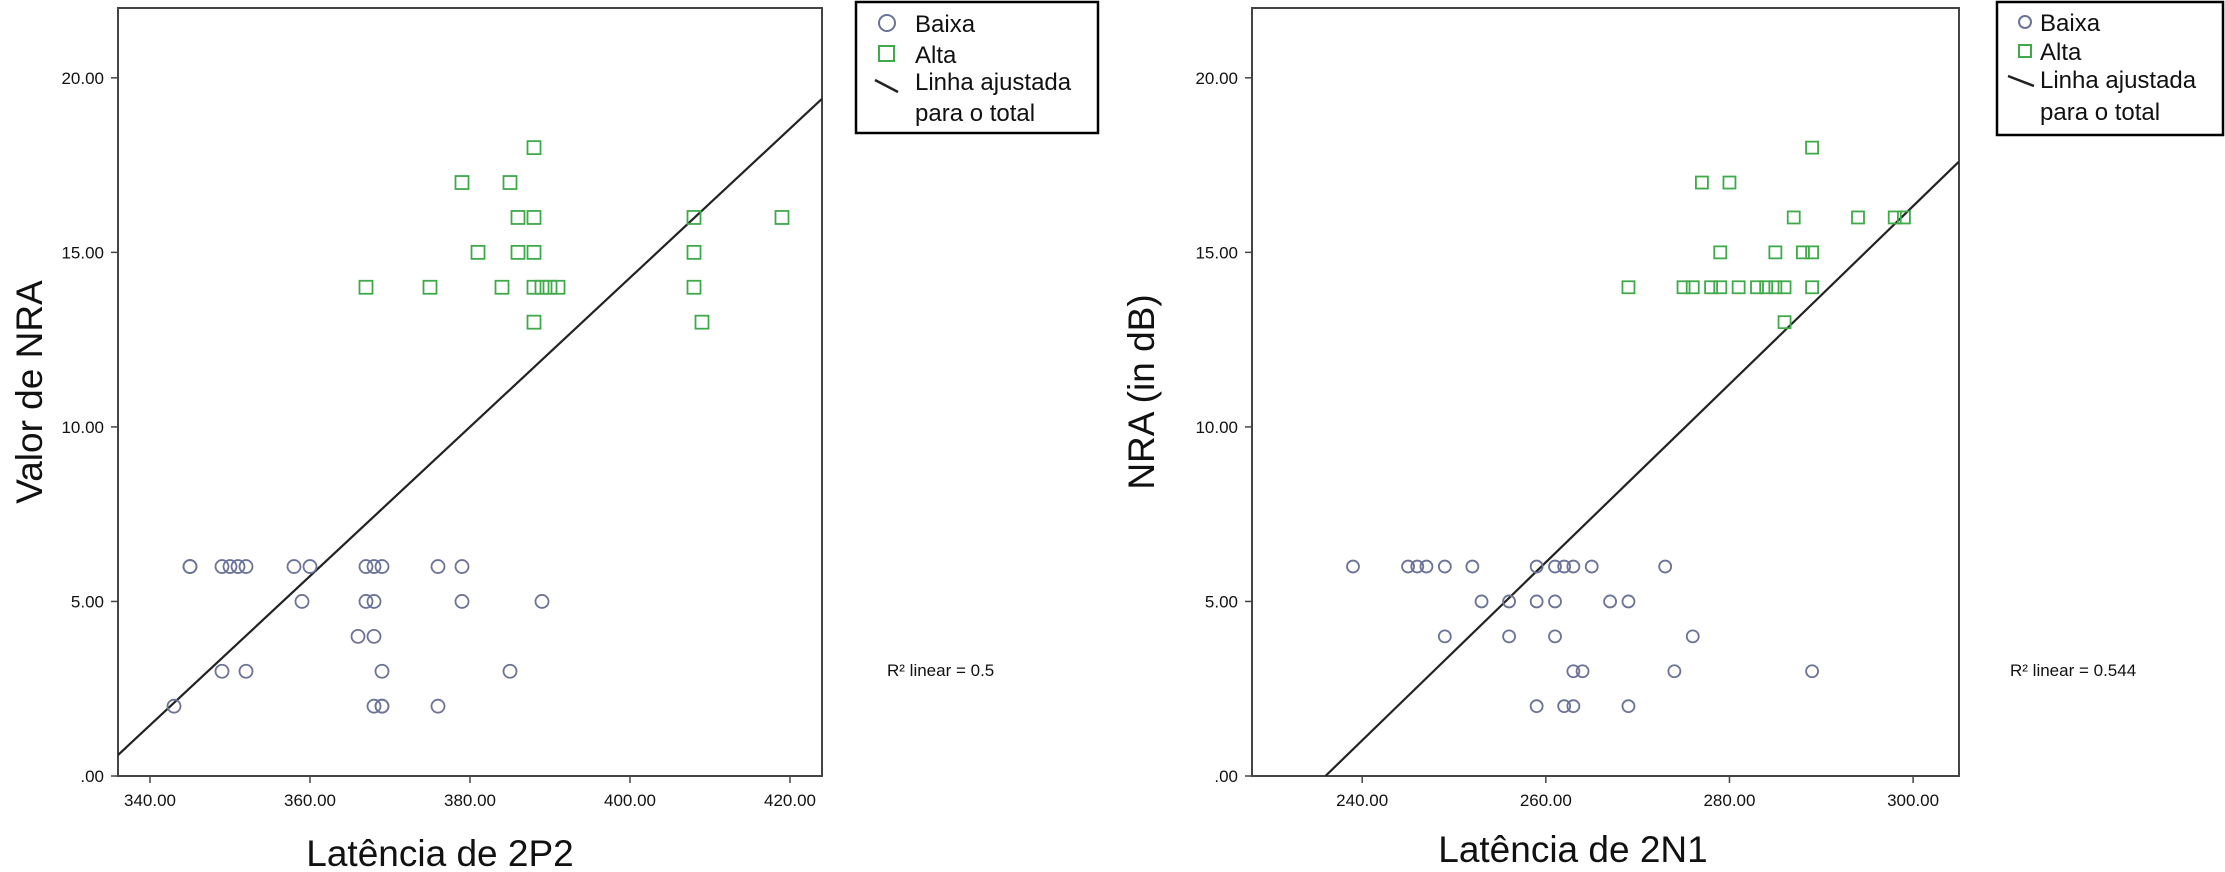 The width and height of the screenshot is (2225, 872). I want to click on x-tick-label: 400.00, so click(630, 800).